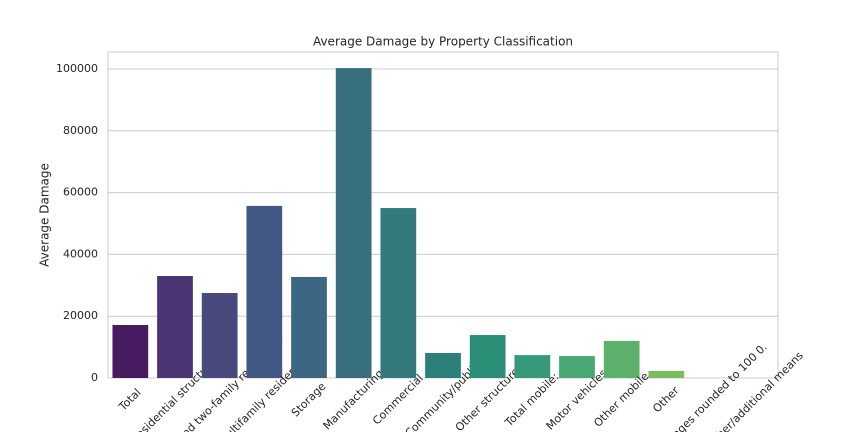  I want to click on x-tick-label: Storage, so click(309, 400).